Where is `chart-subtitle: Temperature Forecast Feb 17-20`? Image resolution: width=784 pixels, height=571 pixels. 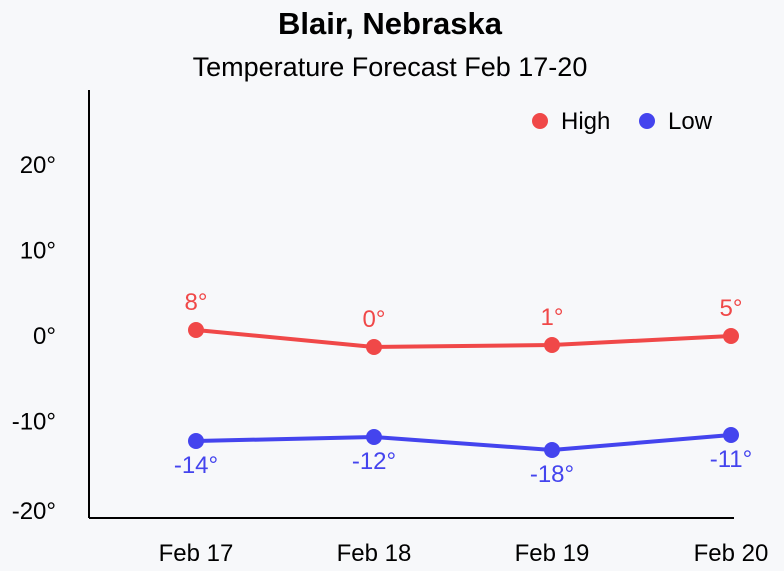
chart-subtitle: Temperature Forecast Feb 17-20 is located at coordinates (390, 67).